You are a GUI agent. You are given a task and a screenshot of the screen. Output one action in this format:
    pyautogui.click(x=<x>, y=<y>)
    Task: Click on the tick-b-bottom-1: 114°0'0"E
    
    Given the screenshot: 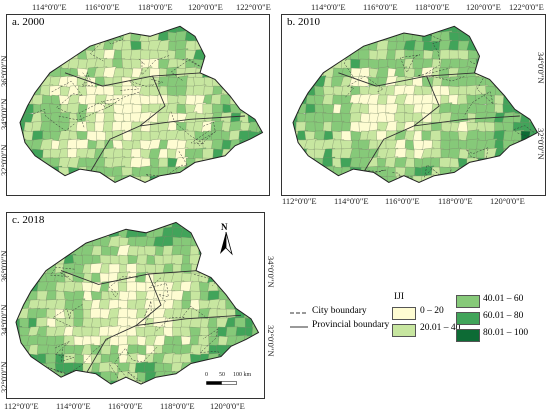 What is the action you would take?
    pyautogui.click(x=351, y=201)
    